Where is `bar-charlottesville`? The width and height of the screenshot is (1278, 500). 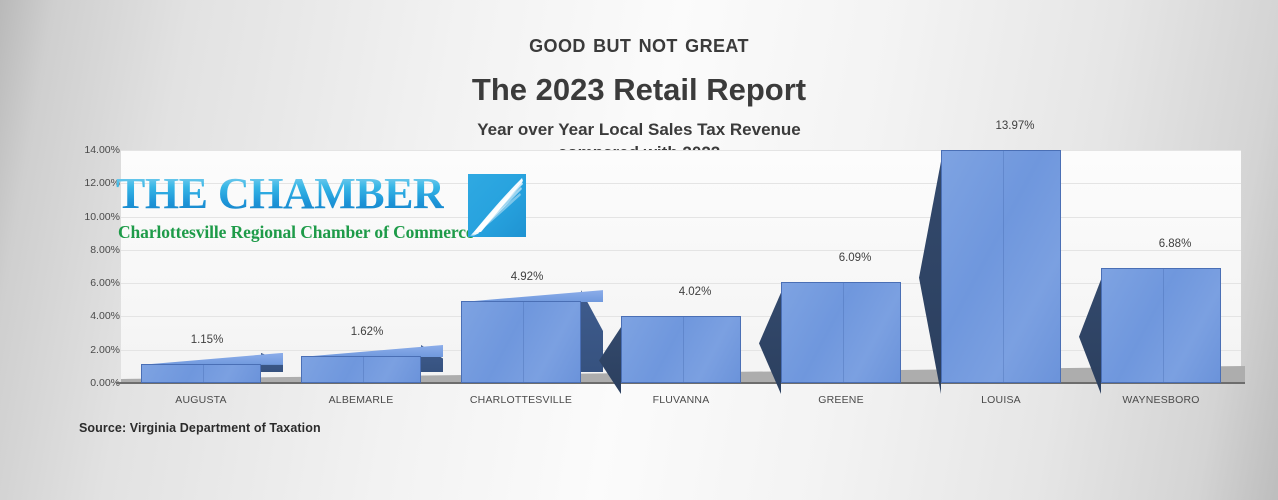 bar-charlottesville is located at coordinates (532, 336).